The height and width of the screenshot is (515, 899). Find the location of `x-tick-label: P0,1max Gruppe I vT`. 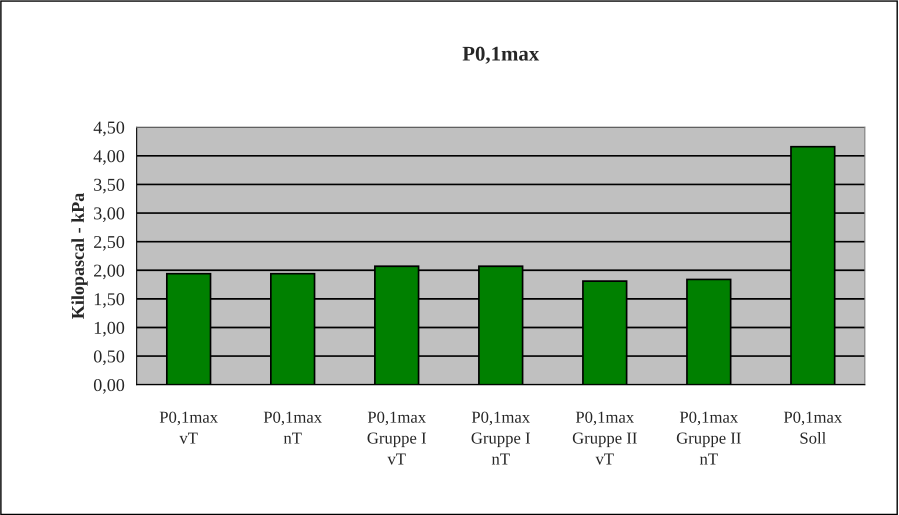

x-tick-label: P0,1max Gruppe I vT is located at coordinates (397, 438).